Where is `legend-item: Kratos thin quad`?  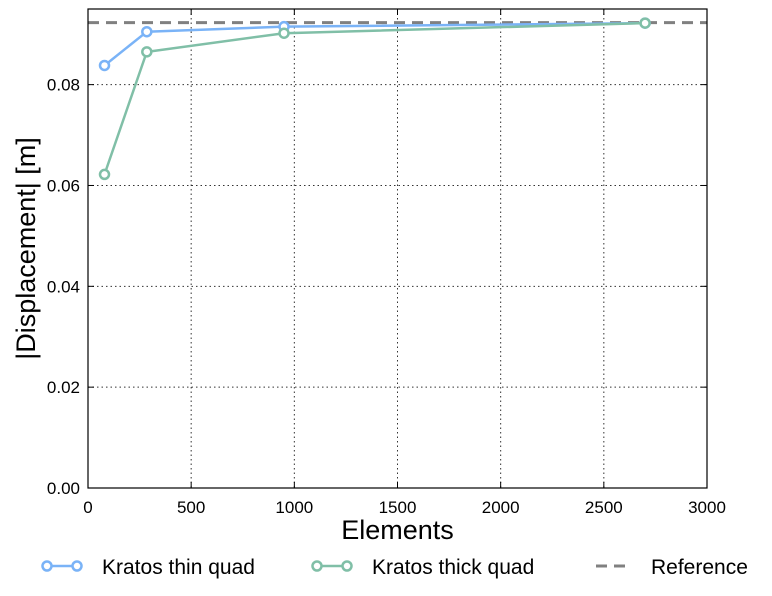 legend-item: Kratos thin quad is located at coordinates (148, 567).